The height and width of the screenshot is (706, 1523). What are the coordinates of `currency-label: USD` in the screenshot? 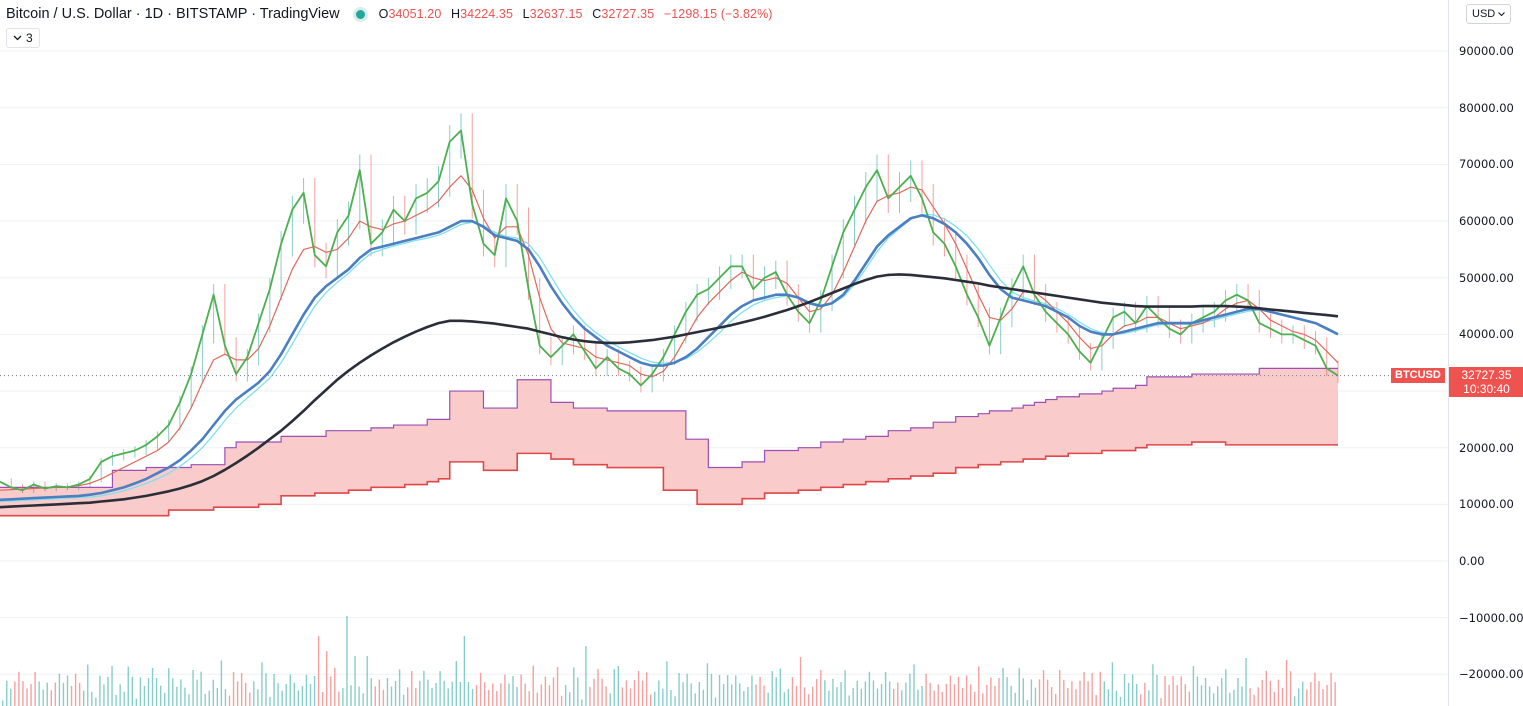 It's located at (1484, 14).